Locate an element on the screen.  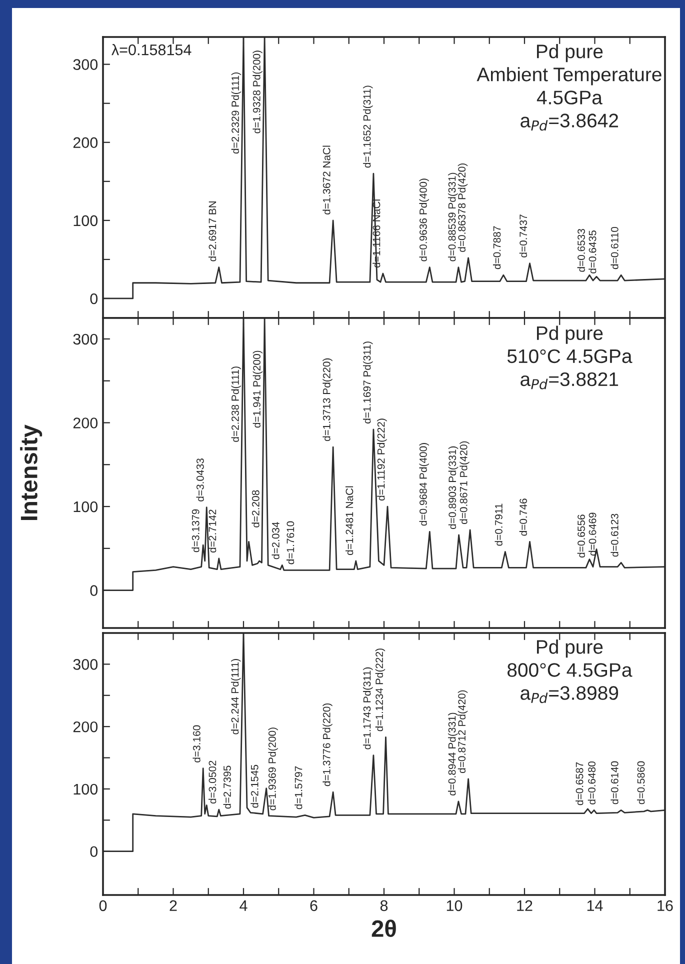
annotation: d=0.6469 is located at coordinates (592, 534).